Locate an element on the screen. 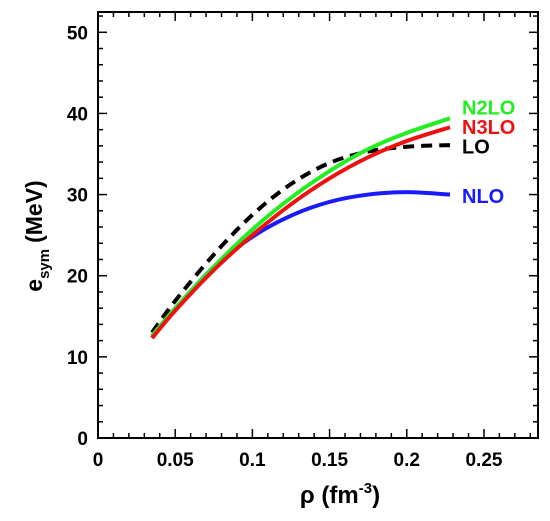 Image resolution: width=550 pixels, height=521 pixels. y-tick-label: 10 is located at coordinates (77, 358).